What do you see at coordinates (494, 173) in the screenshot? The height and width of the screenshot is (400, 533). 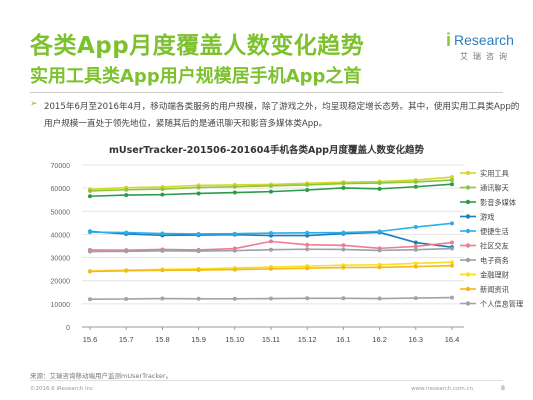 I see `legend-label: 实用工具` at bounding box center [494, 173].